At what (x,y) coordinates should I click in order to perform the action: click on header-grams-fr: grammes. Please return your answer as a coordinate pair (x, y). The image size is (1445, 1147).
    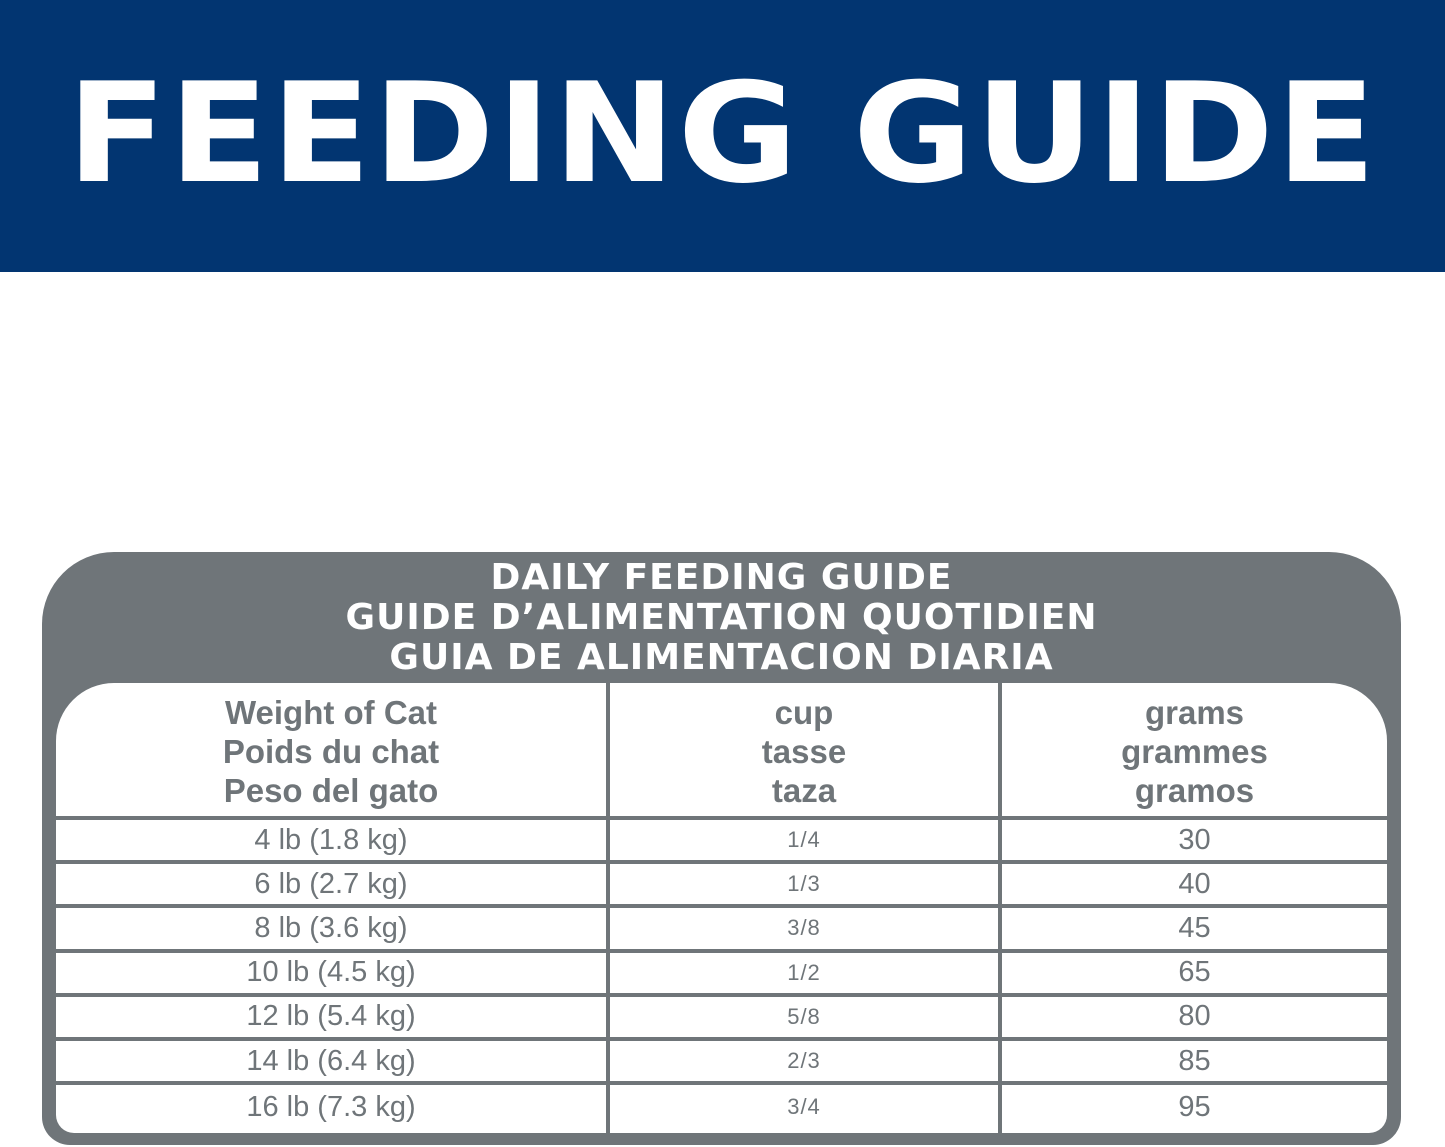
    Looking at the image, I should click on (1194, 751).